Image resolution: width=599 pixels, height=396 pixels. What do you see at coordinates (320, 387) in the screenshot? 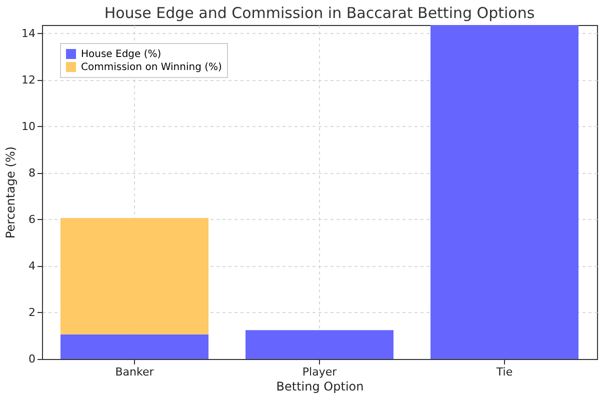
I see `x-axis-title: Betting Option` at bounding box center [320, 387].